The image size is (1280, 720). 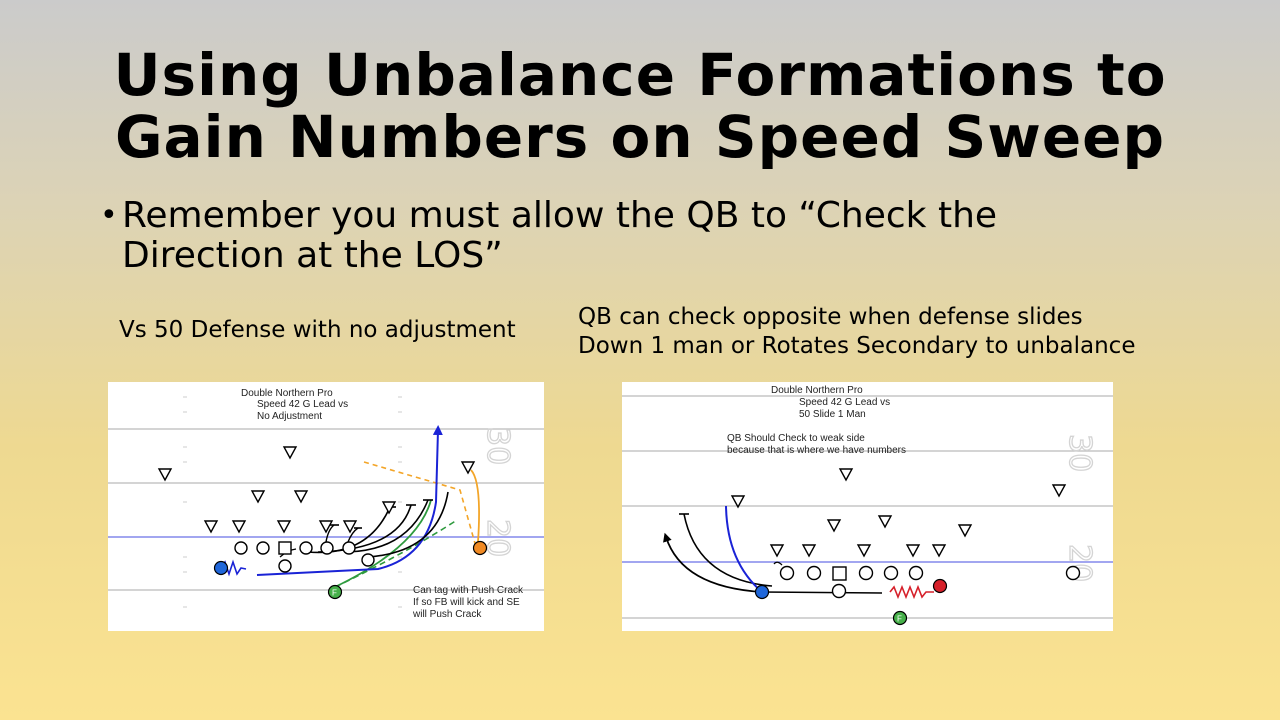 What do you see at coordinates (447, 614) in the screenshot?
I see `left-note-line-3: will Push Crack` at bounding box center [447, 614].